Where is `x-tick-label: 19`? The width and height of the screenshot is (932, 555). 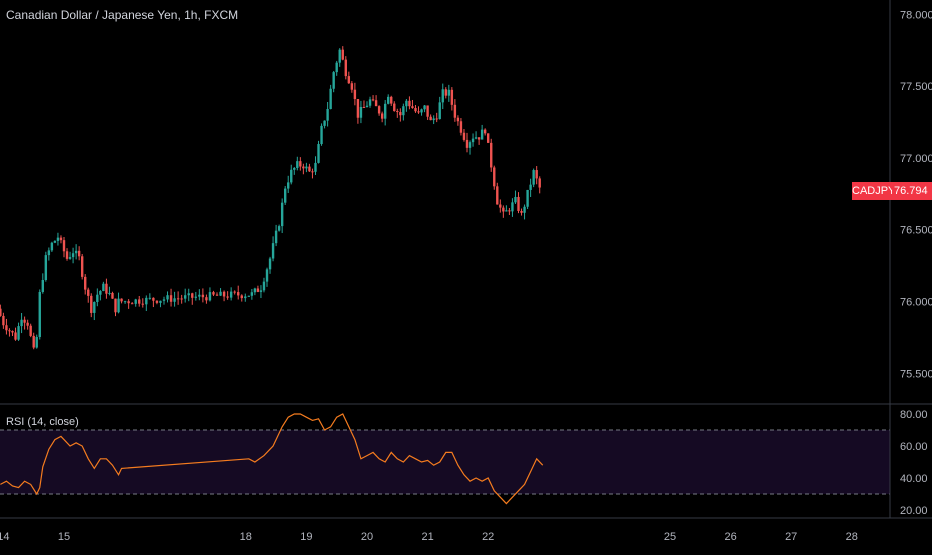 x-tick-label: 19 is located at coordinates (306, 537).